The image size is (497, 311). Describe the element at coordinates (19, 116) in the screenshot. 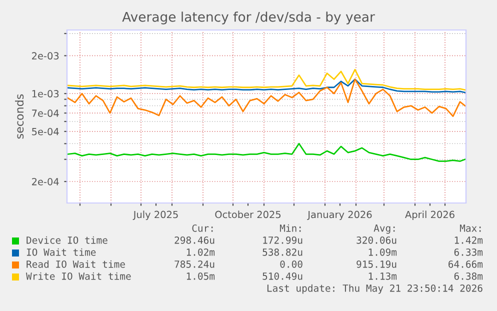

I see `y-axis-title: seconds` at that location.